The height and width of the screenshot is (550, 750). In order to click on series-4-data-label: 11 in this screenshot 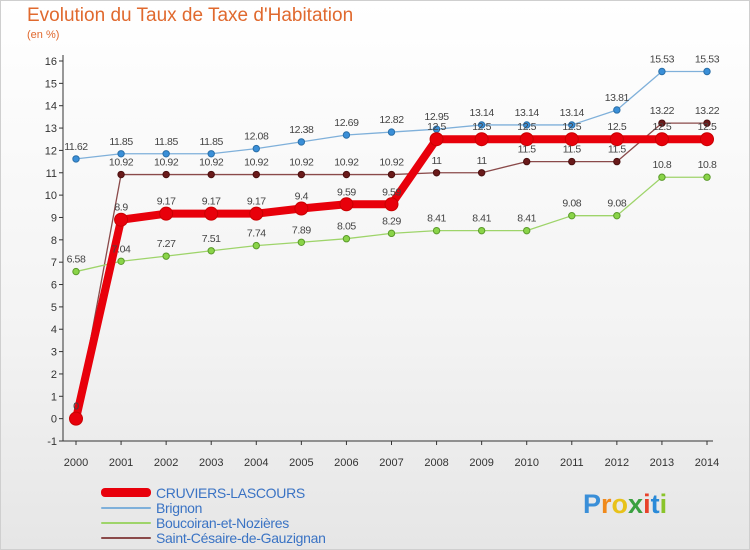, I will do `click(437, 161)`.